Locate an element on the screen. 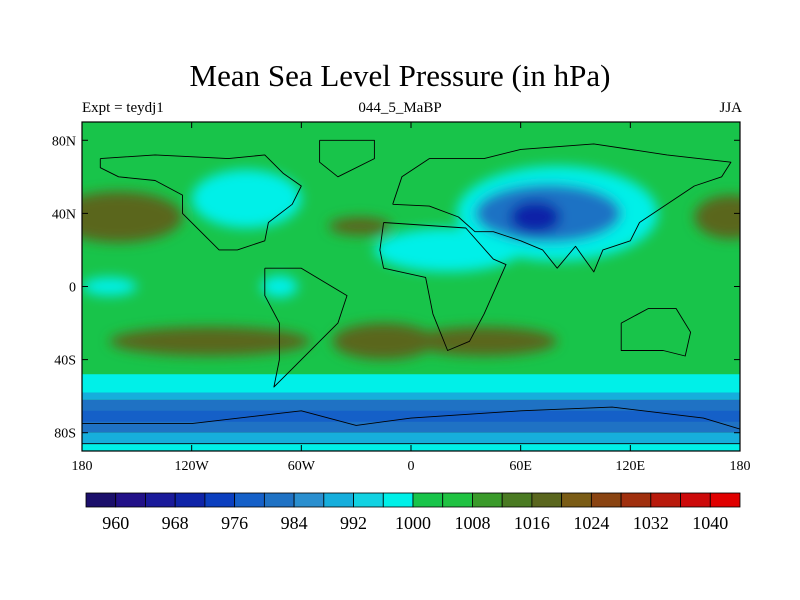  colorbar-label: 1008 is located at coordinates (472, 523).